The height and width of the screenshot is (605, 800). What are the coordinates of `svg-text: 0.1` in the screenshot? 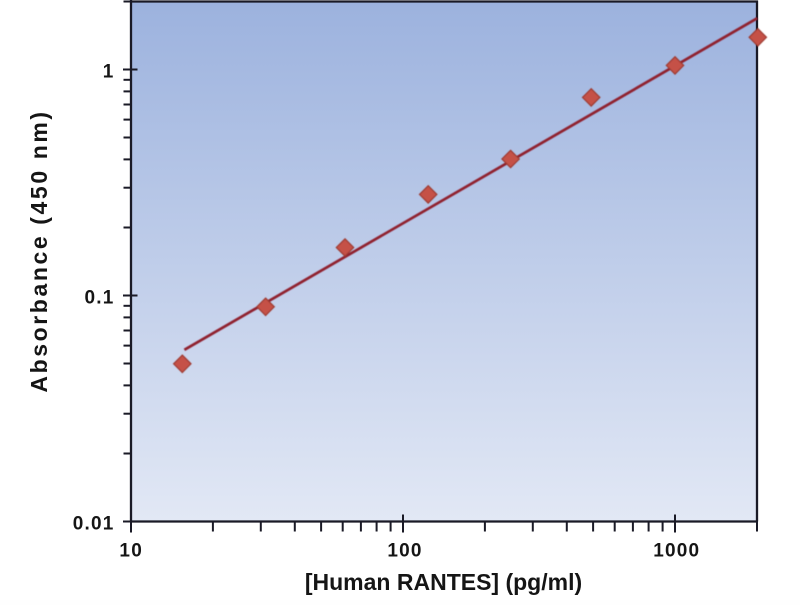 It's located at (99, 298).